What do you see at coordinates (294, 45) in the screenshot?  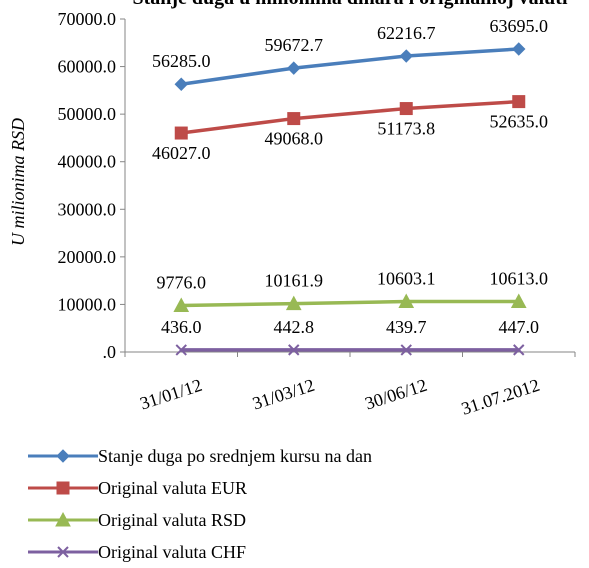 I see `data-label: 59672.7` at bounding box center [294, 45].